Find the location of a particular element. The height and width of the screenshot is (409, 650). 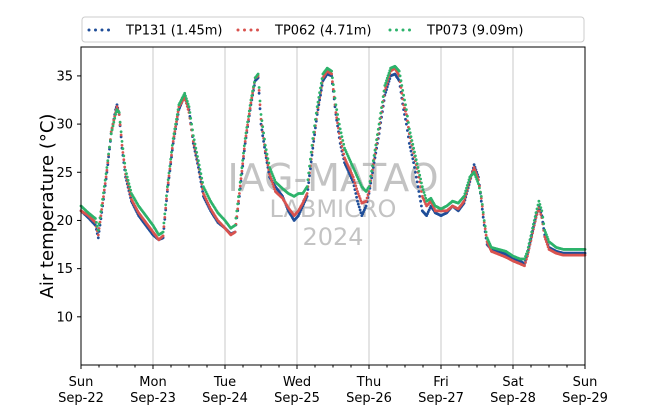

watermark-text: 2024 is located at coordinates (332, 237).